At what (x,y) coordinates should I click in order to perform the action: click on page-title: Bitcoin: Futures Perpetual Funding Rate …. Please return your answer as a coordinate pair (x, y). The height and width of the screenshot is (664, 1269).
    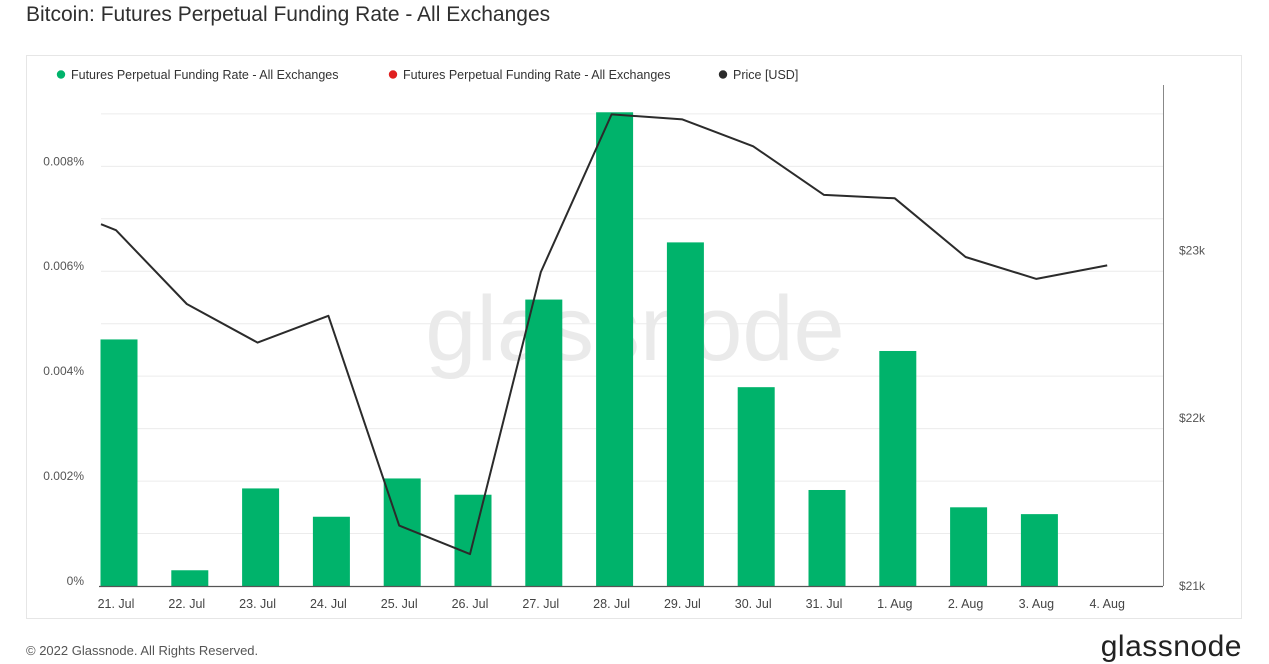
    Looking at the image, I should click on (288, 14).